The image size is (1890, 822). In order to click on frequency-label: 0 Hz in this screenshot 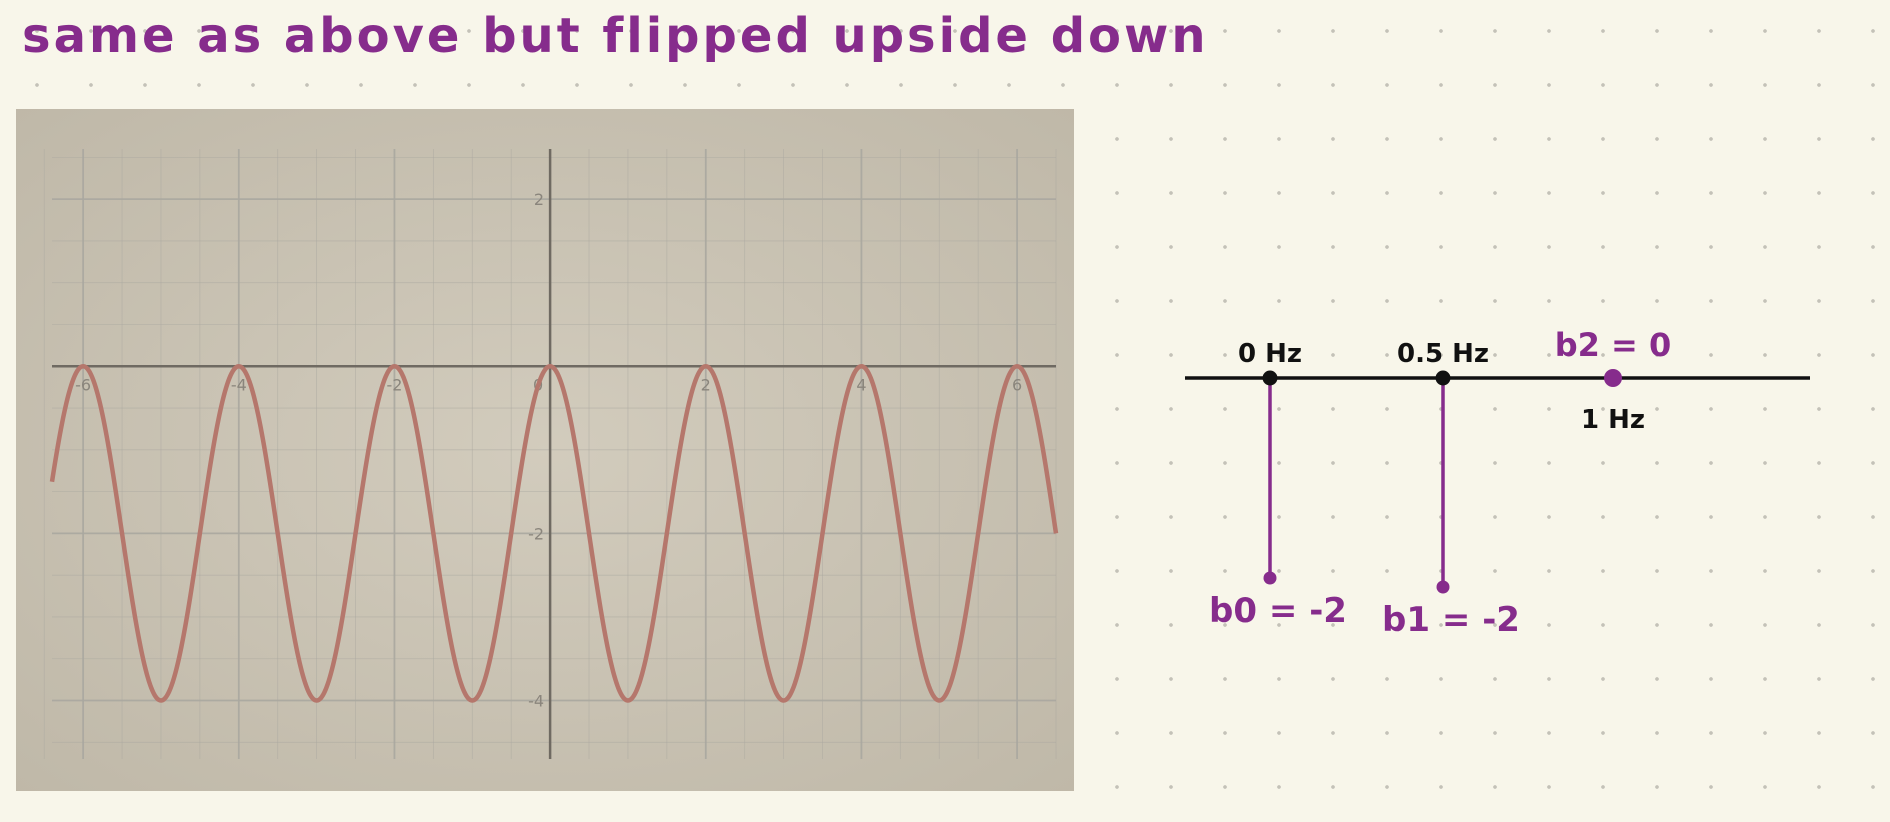, I will do `click(1270, 354)`.